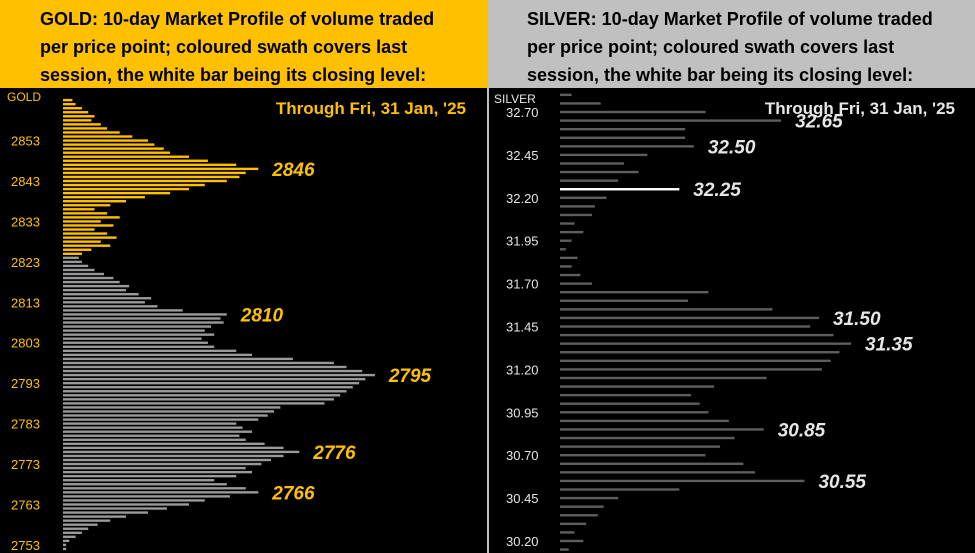 Image resolution: width=975 pixels, height=553 pixels. What do you see at coordinates (802, 430) in the screenshot?
I see `silver-price-annotation: 30.85` at bounding box center [802, 430].